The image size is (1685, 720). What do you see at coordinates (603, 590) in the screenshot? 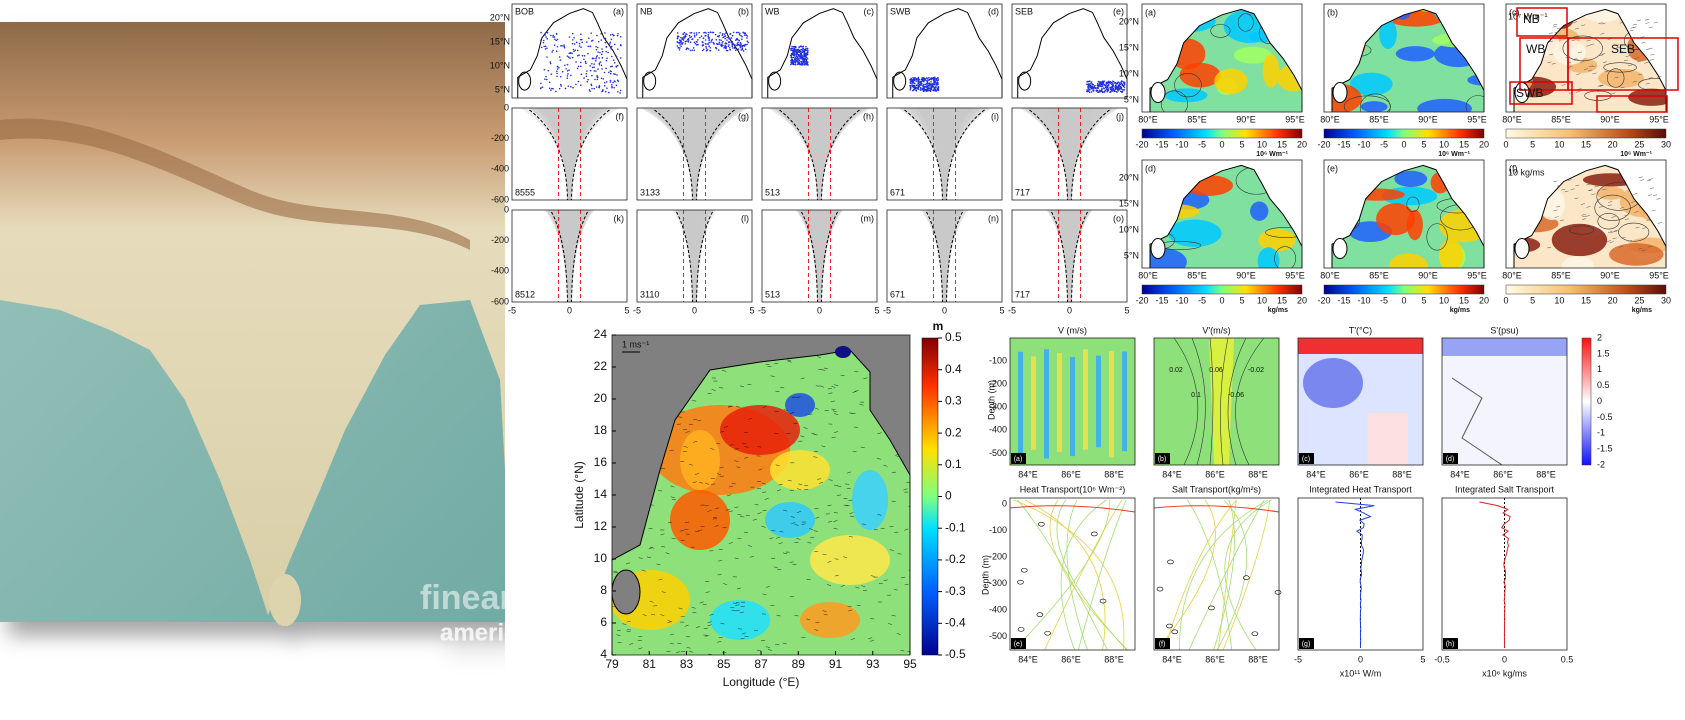
I see `label: 8` at bounding box center [603, 590].